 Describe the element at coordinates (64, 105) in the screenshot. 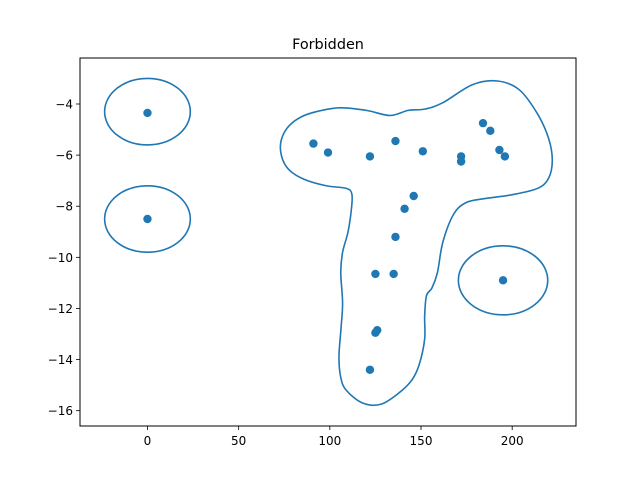

I see `y-tick-label: −4` at that location.